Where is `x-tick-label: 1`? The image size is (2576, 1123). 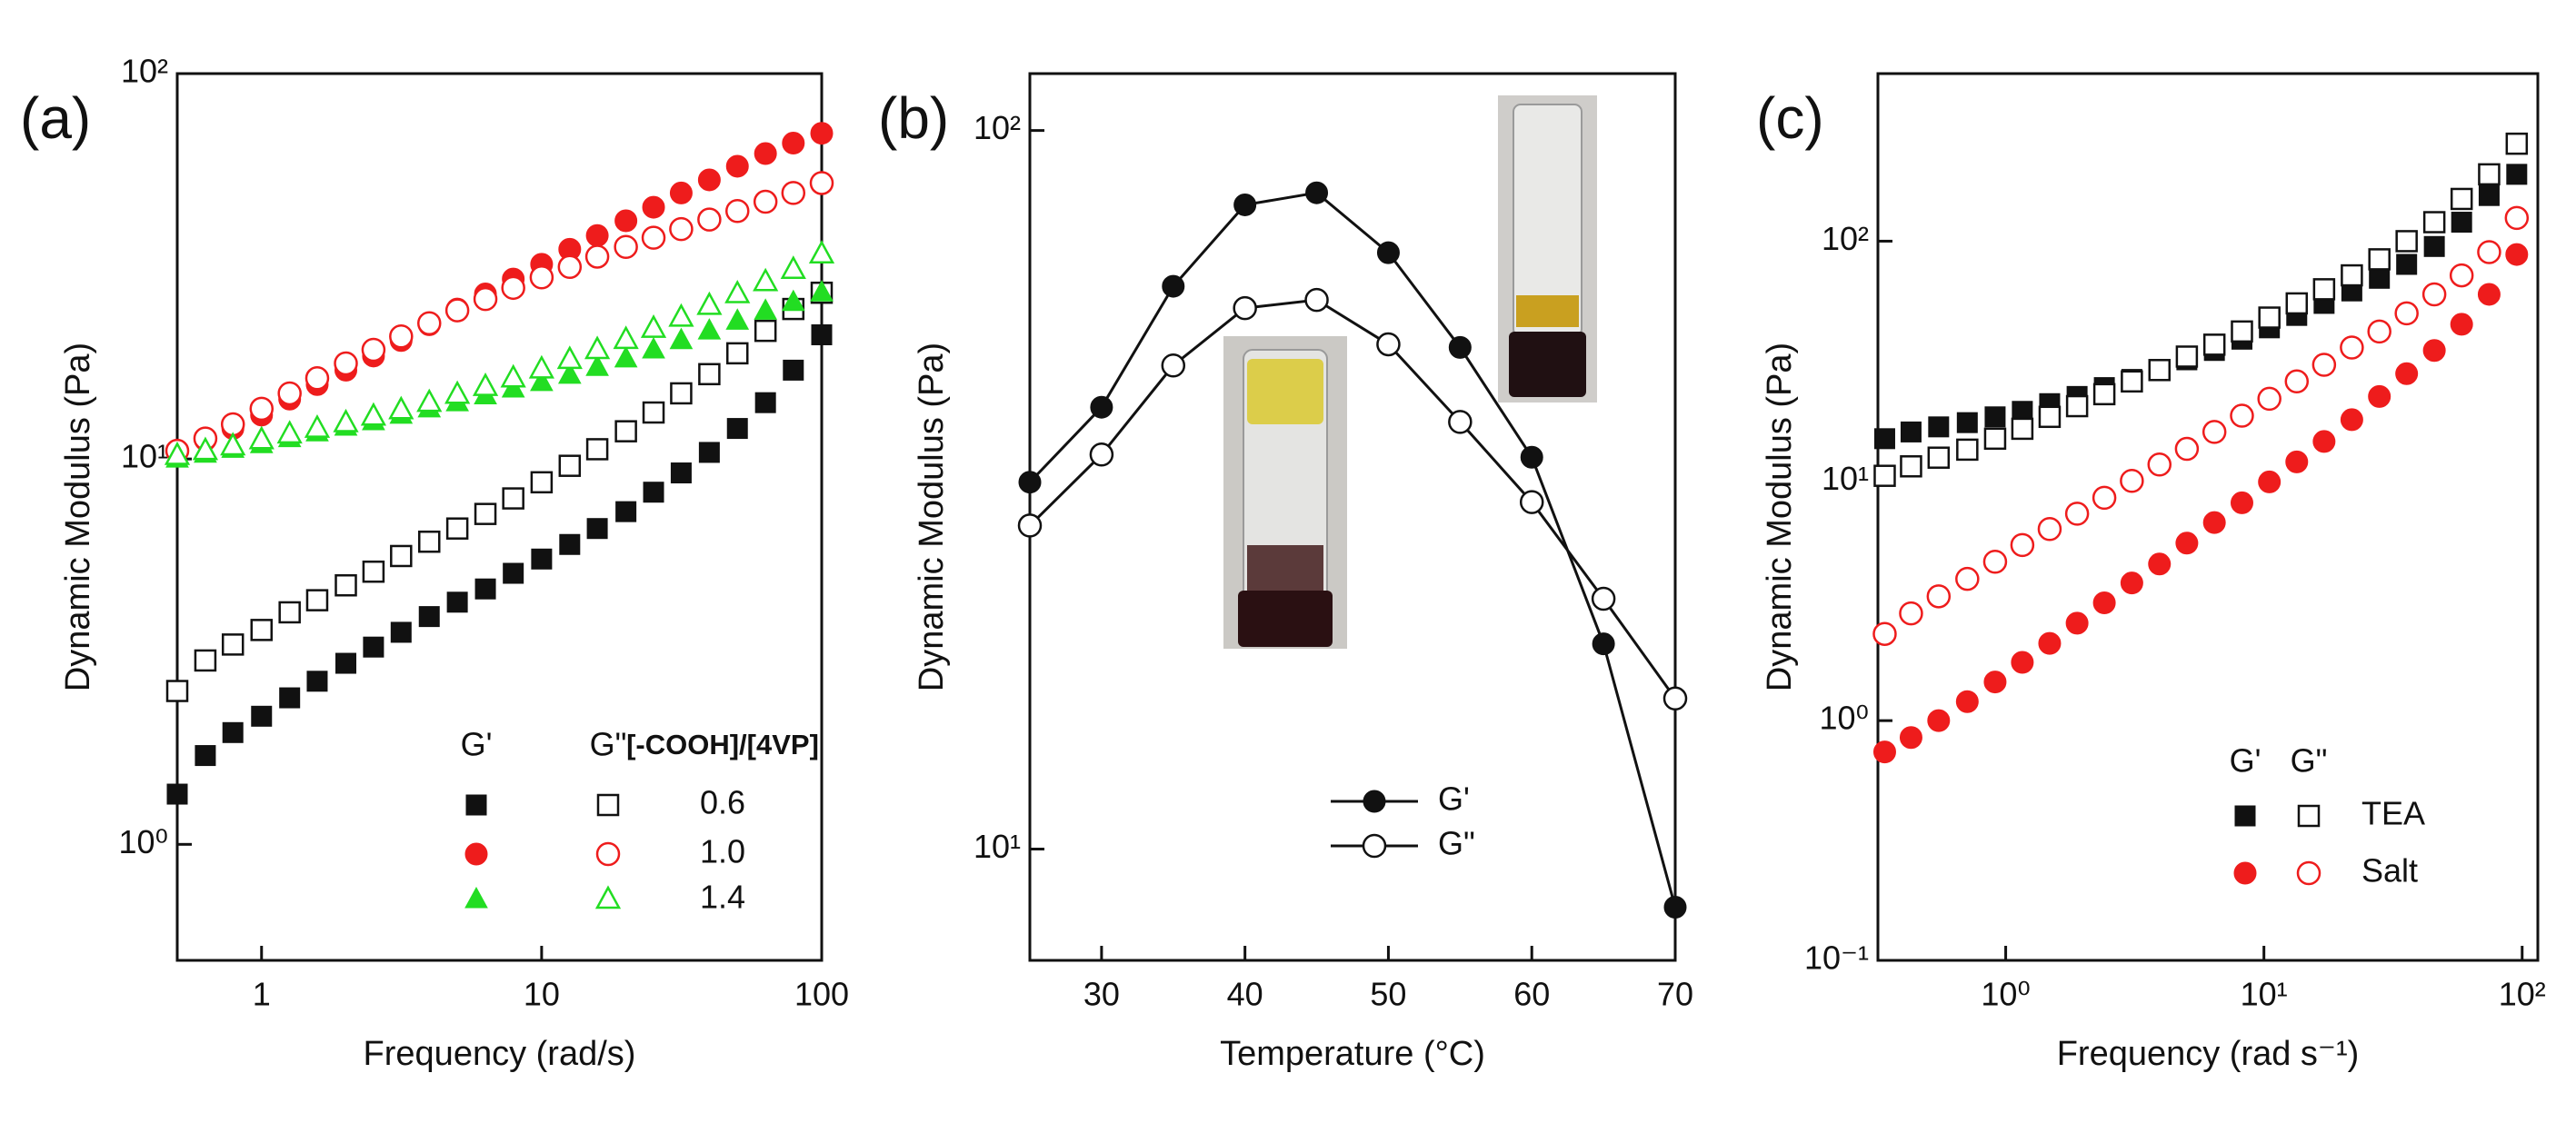 x-tick-label: 1 is located at coordinates (262, 994).